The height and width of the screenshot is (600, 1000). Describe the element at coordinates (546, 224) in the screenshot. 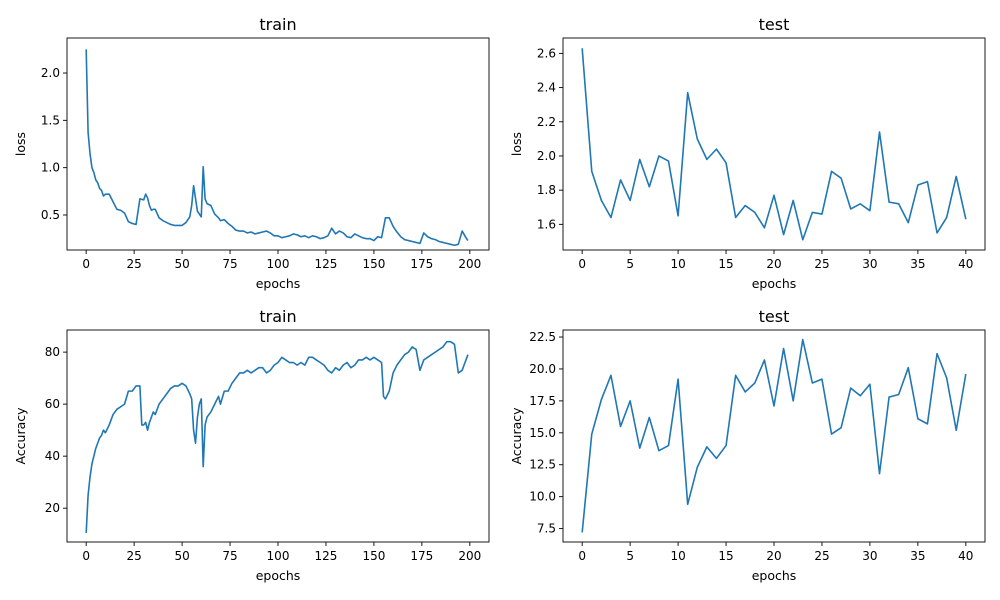

I see `y-tick-label: 1.6` at that location.